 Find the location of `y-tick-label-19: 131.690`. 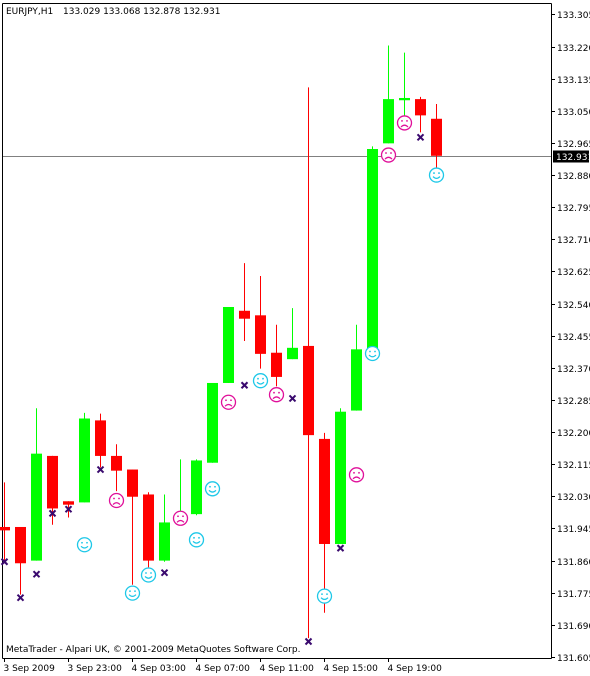

y-tick-label-19: 131.690 is located at coordinates (573, 627).